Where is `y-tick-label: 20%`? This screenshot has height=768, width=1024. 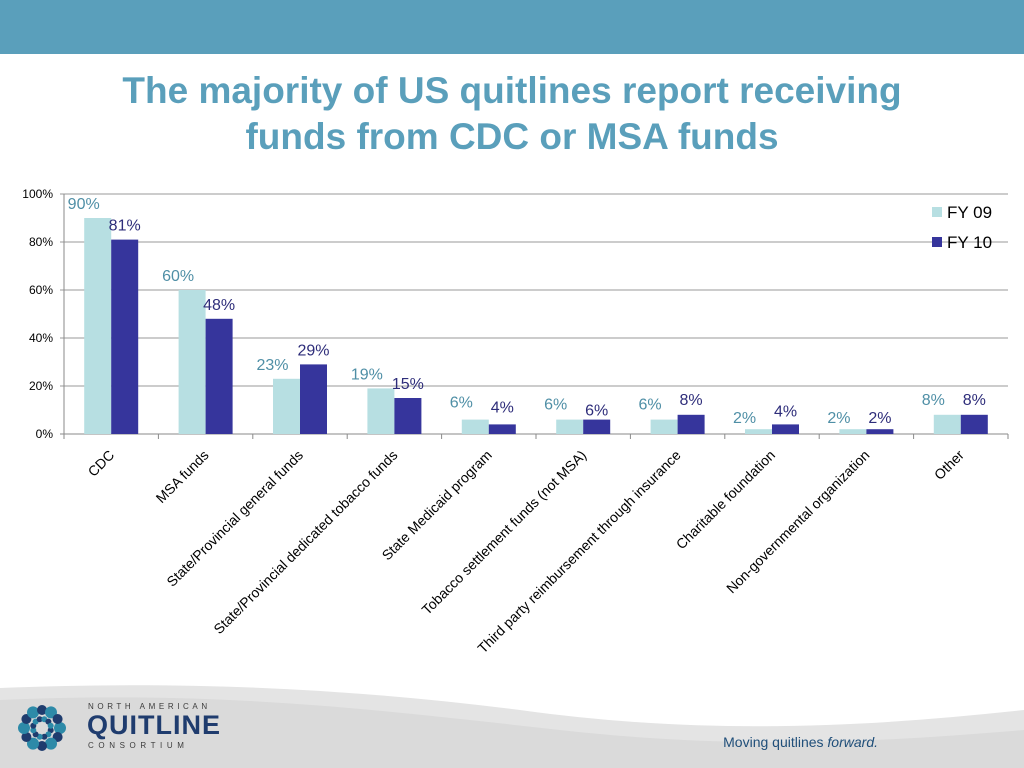 y-tick-label: 20% is located at coordinates (41, 386).